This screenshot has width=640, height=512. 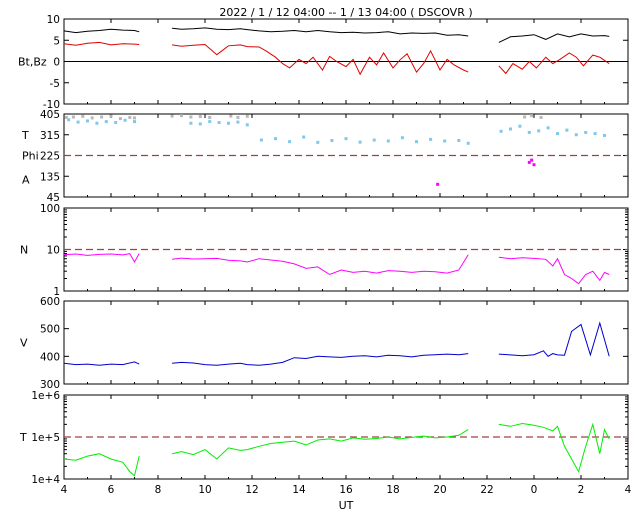 What do you see at coordinates (45, 396) in the screenshot?
I see `y-tick-label: 1e+6` at bounding box center [45, 396].